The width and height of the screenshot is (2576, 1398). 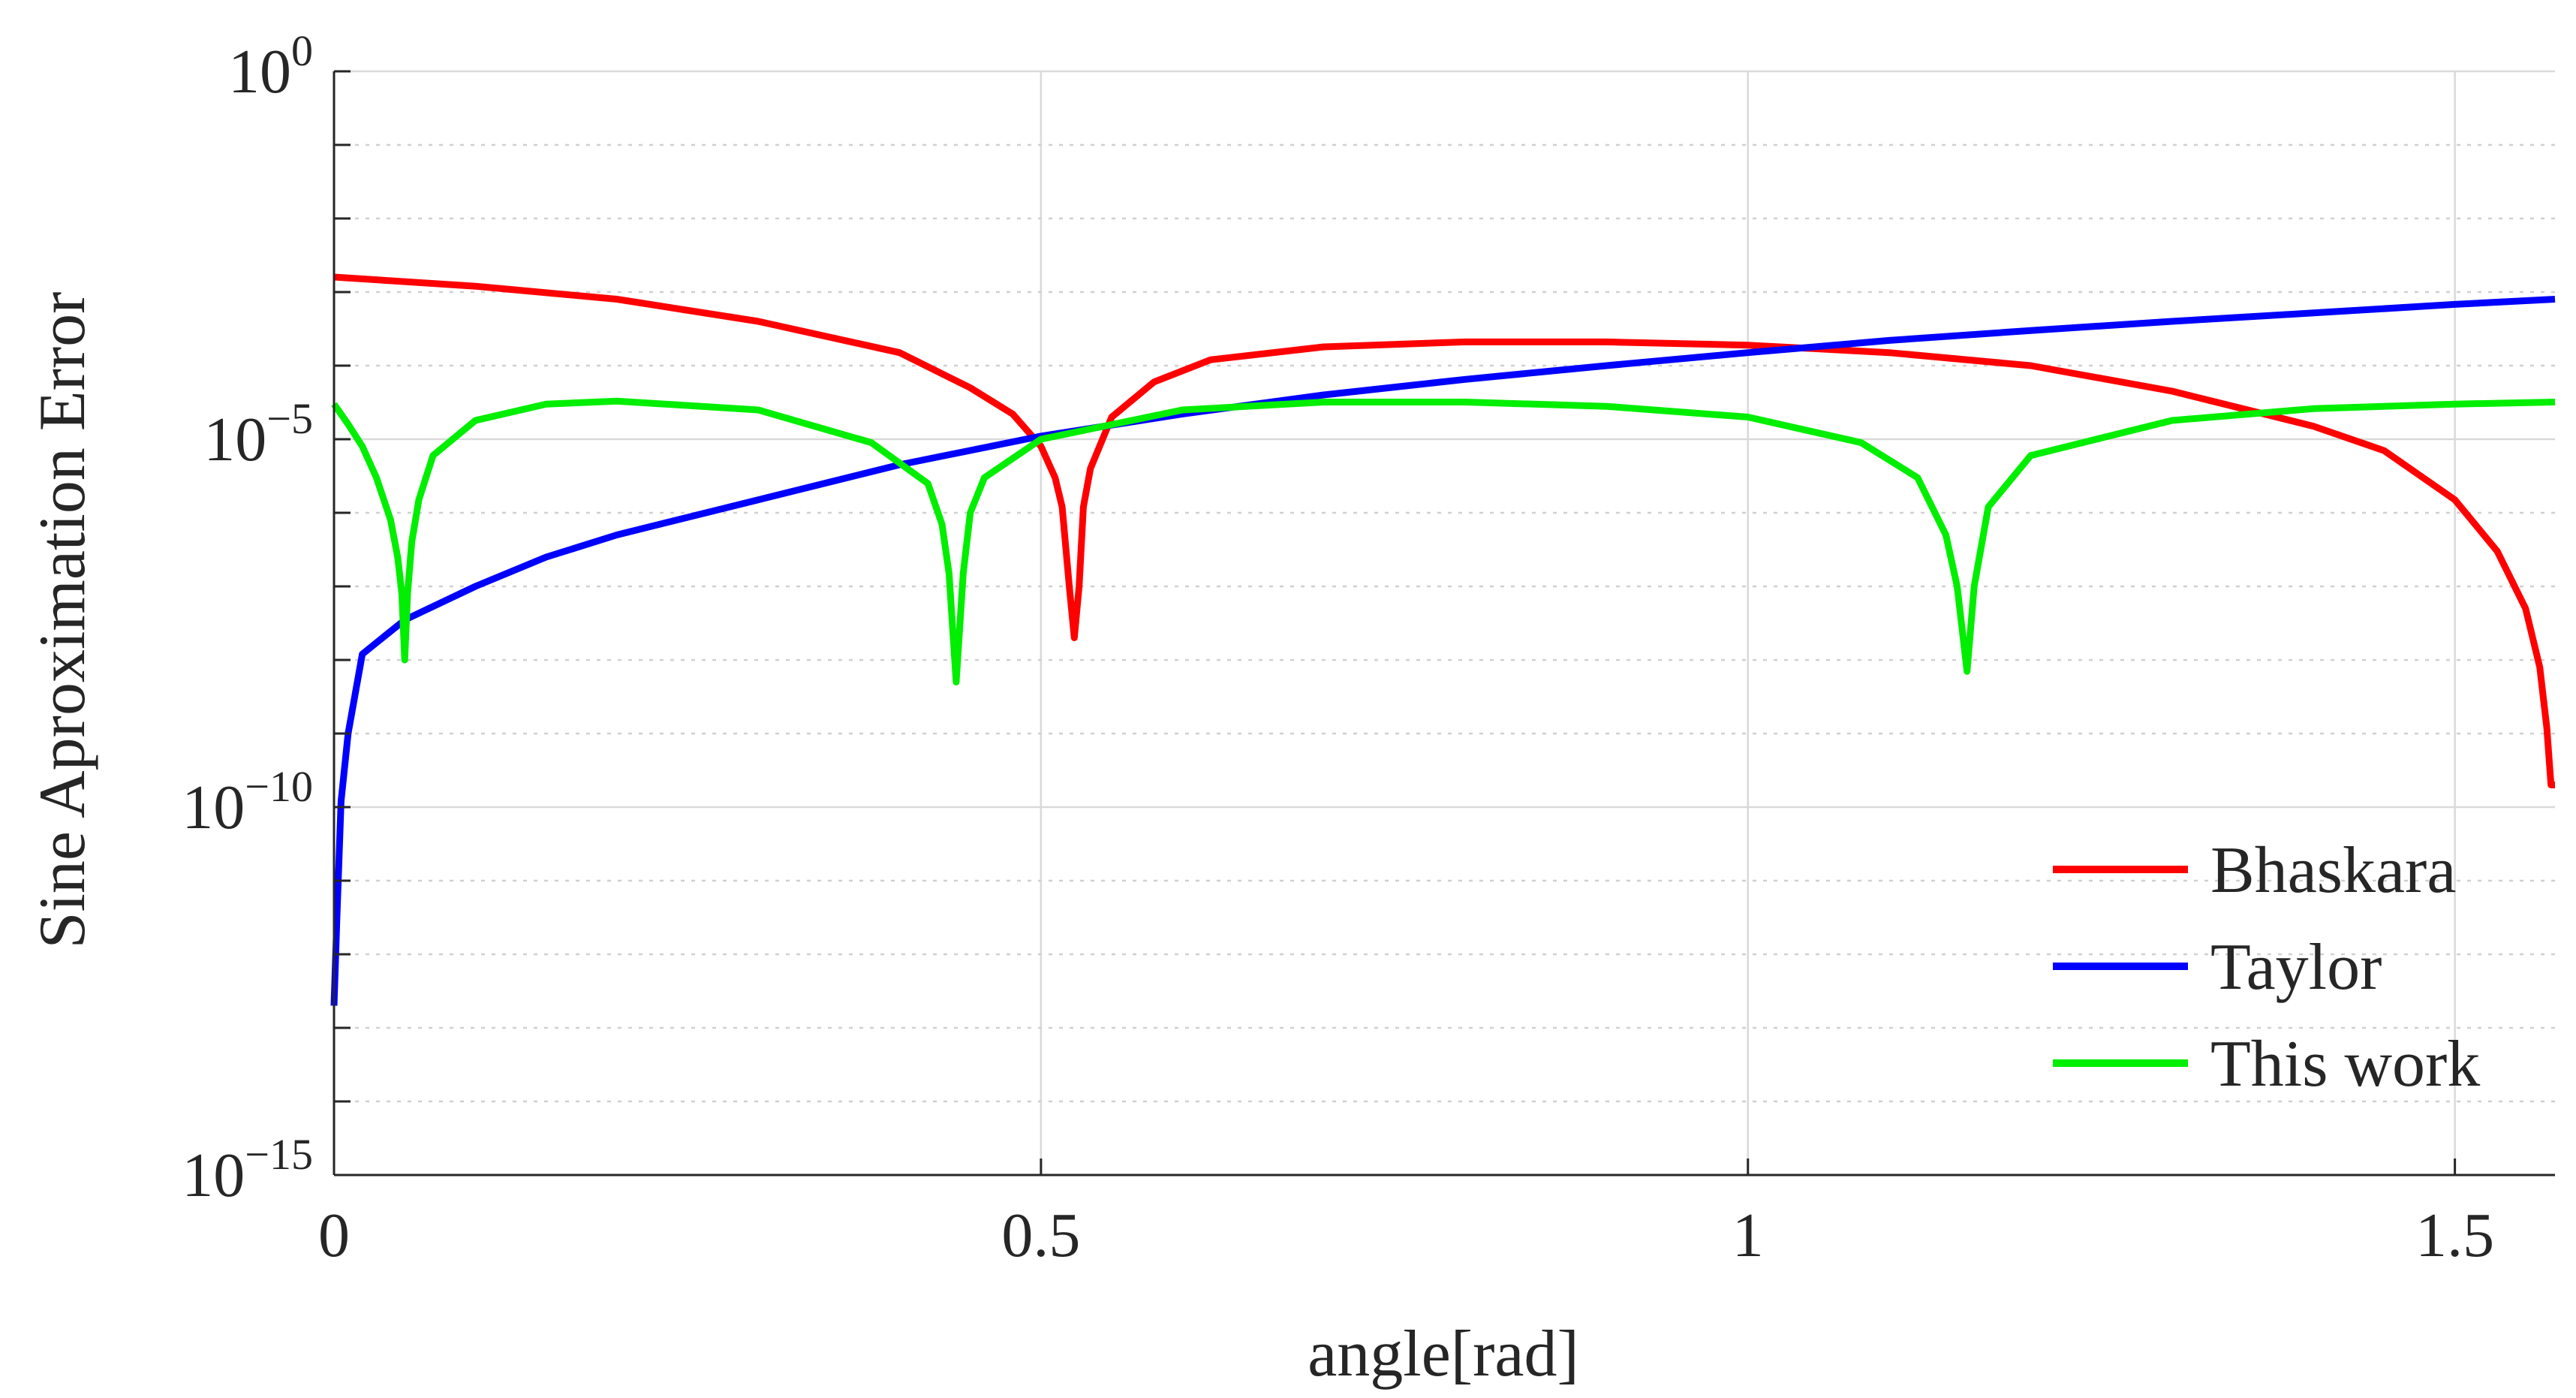 I want to click on legend-label-this-work: This work, so click(x=2345, y=1064).